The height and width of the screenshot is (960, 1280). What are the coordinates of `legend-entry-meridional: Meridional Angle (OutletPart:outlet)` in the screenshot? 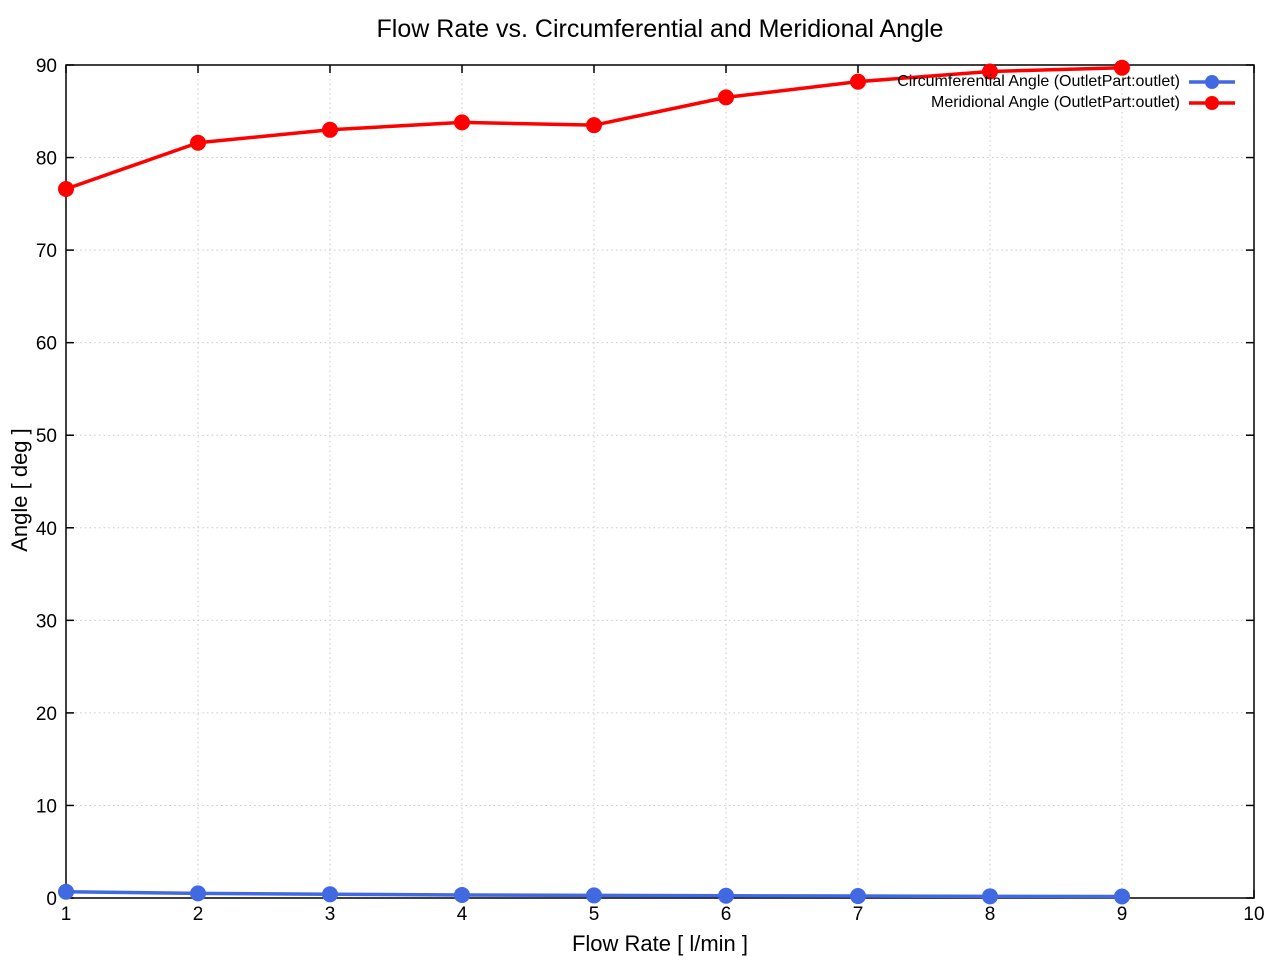 It's located at (1083, 102).